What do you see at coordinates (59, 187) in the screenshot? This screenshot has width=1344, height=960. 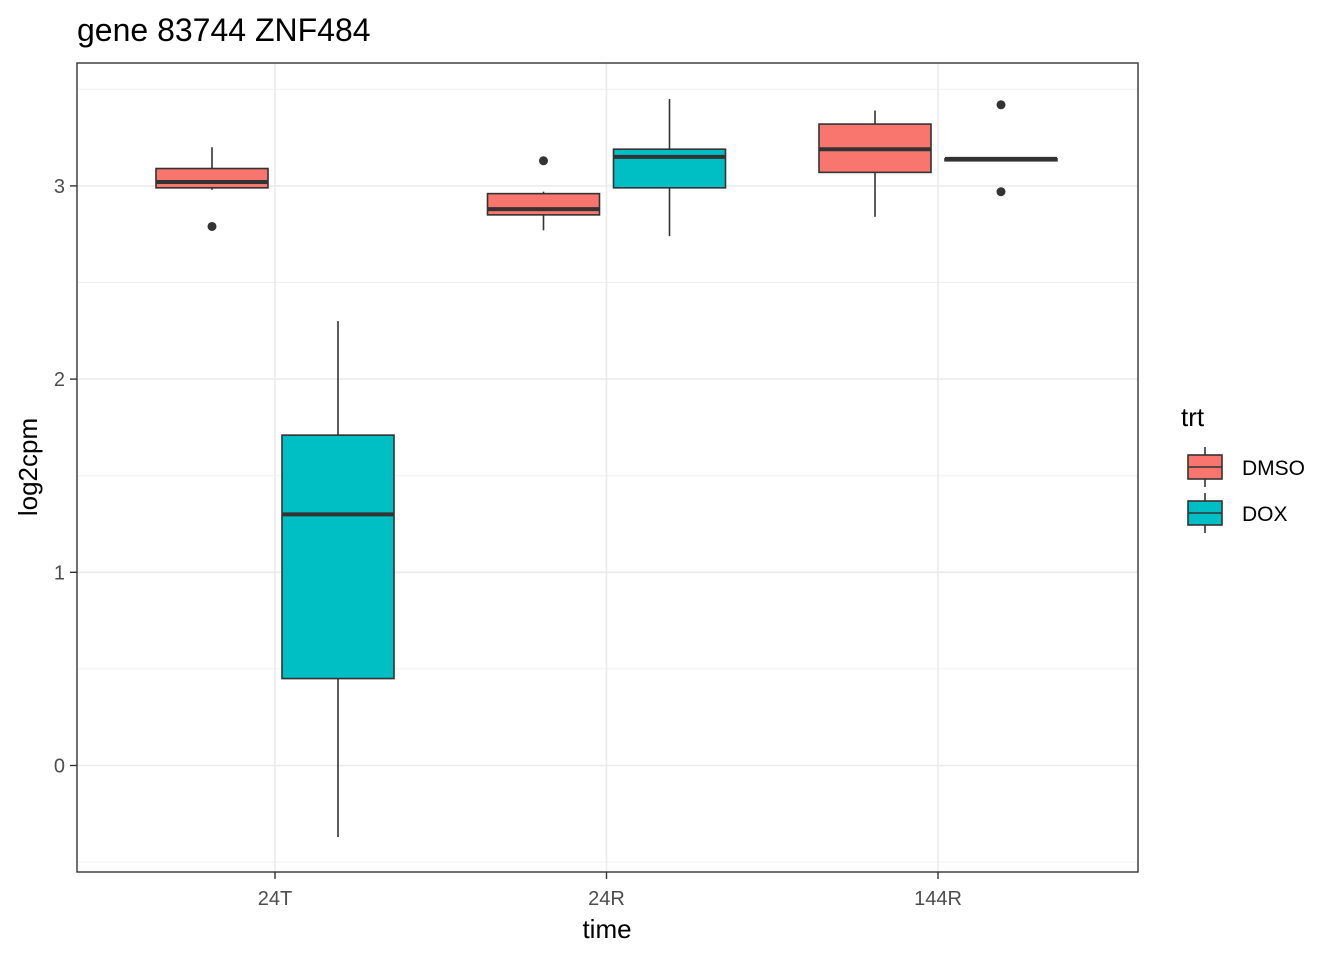 I see `y-tick-label: 3` at bounding box center [59, 187].